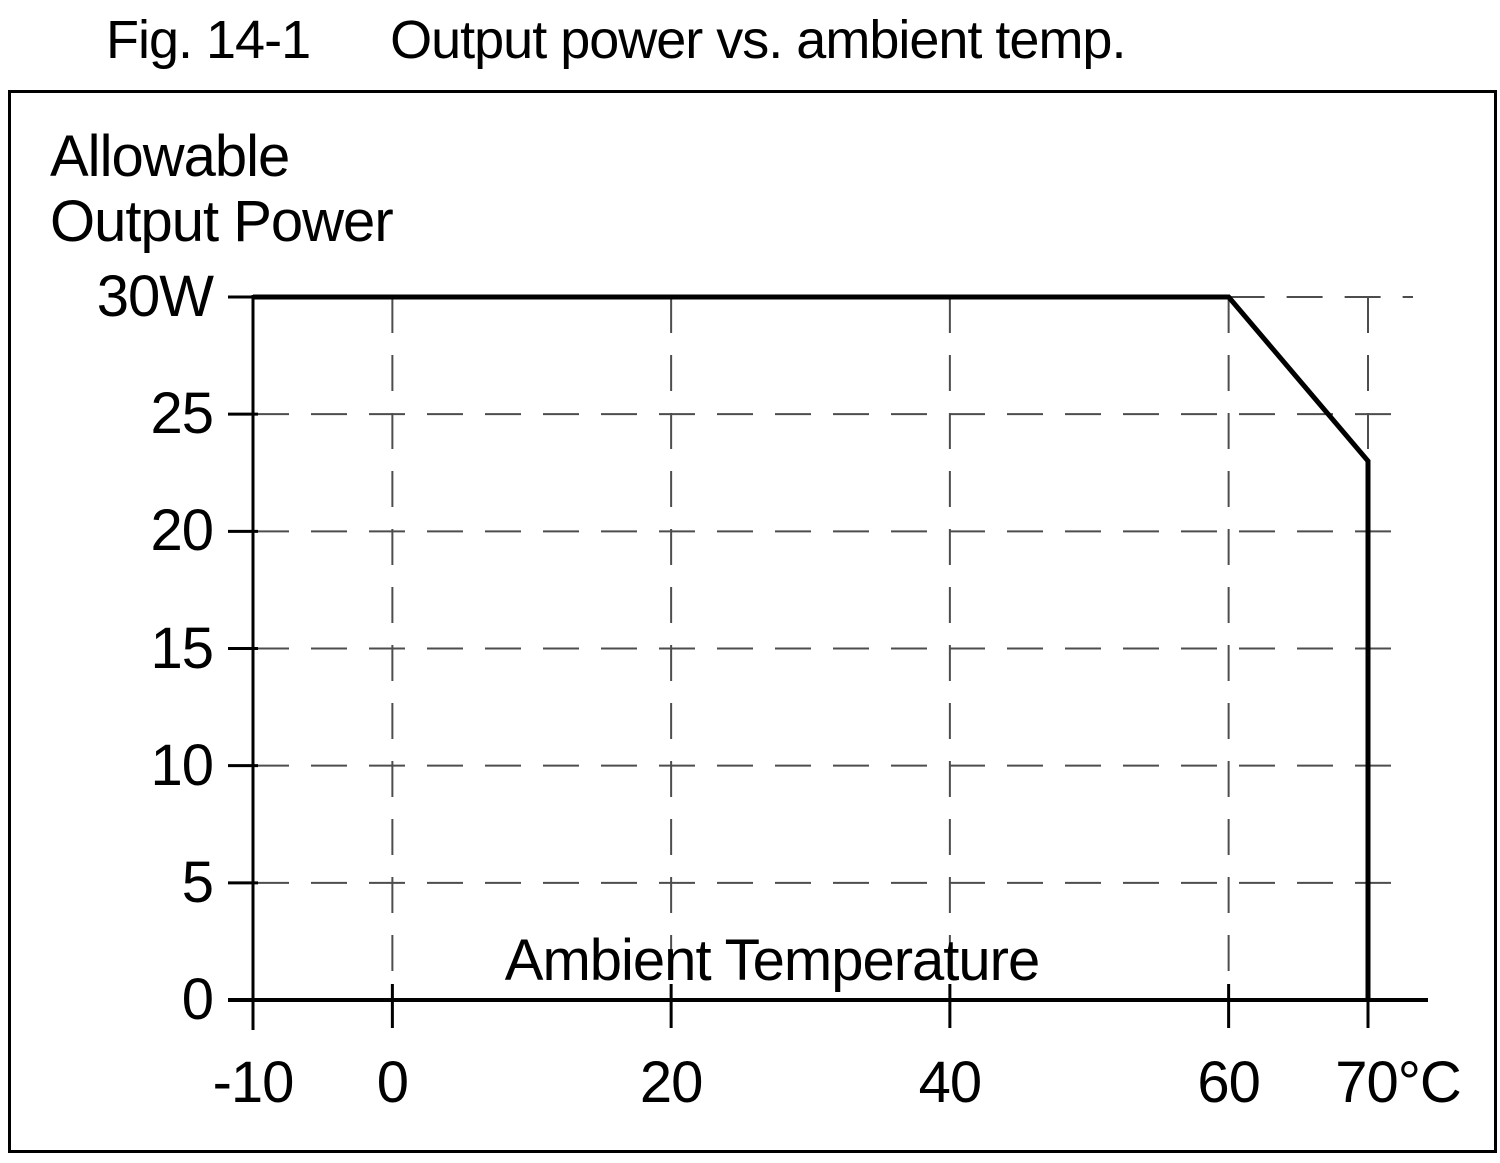 The width and height of the screenshot is (1500, 1163). Describe the element at coordinates (950, 1082) in the screenshot. I see `x-tick-label-40: 40` at that location.